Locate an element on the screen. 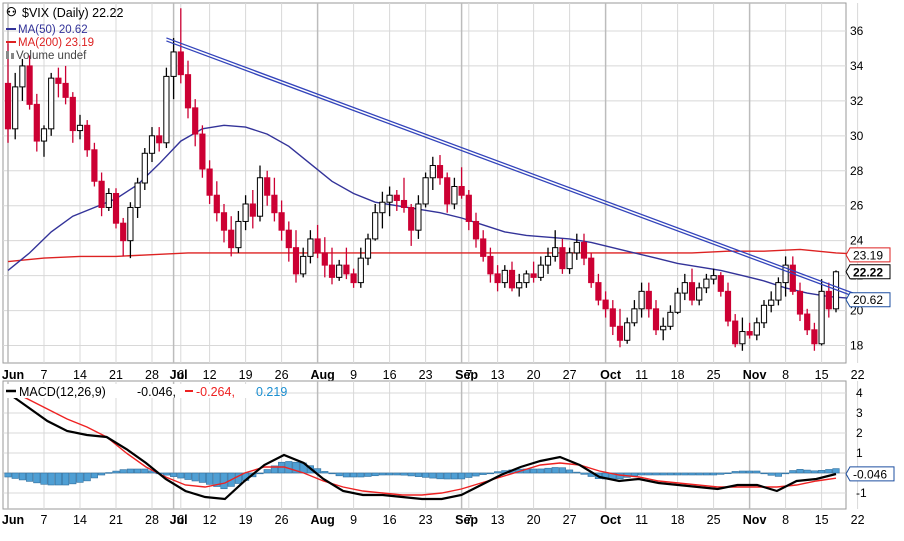 The width and height of the screenshot is (904, 541). macd-date-tick-label: 20 is located at coordinates (534, 520).